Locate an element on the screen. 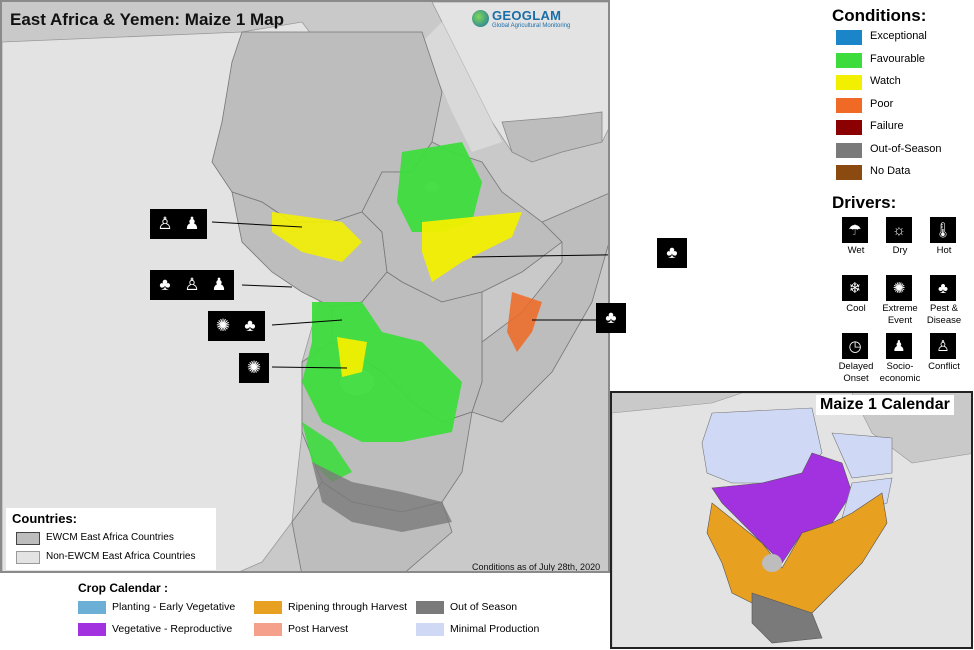  geoglam-logo: GEOGLAM Global Agricultural Monitoring is located at coordinates (535, 21).